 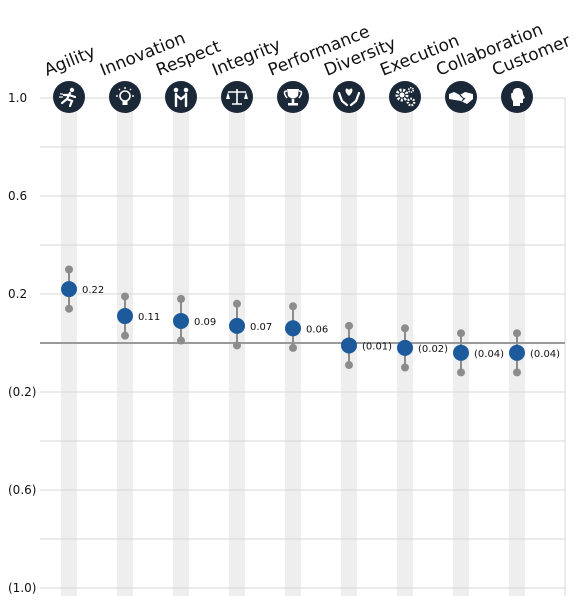 I want to click on data-label: 0.09, so click(x=205, y=322).